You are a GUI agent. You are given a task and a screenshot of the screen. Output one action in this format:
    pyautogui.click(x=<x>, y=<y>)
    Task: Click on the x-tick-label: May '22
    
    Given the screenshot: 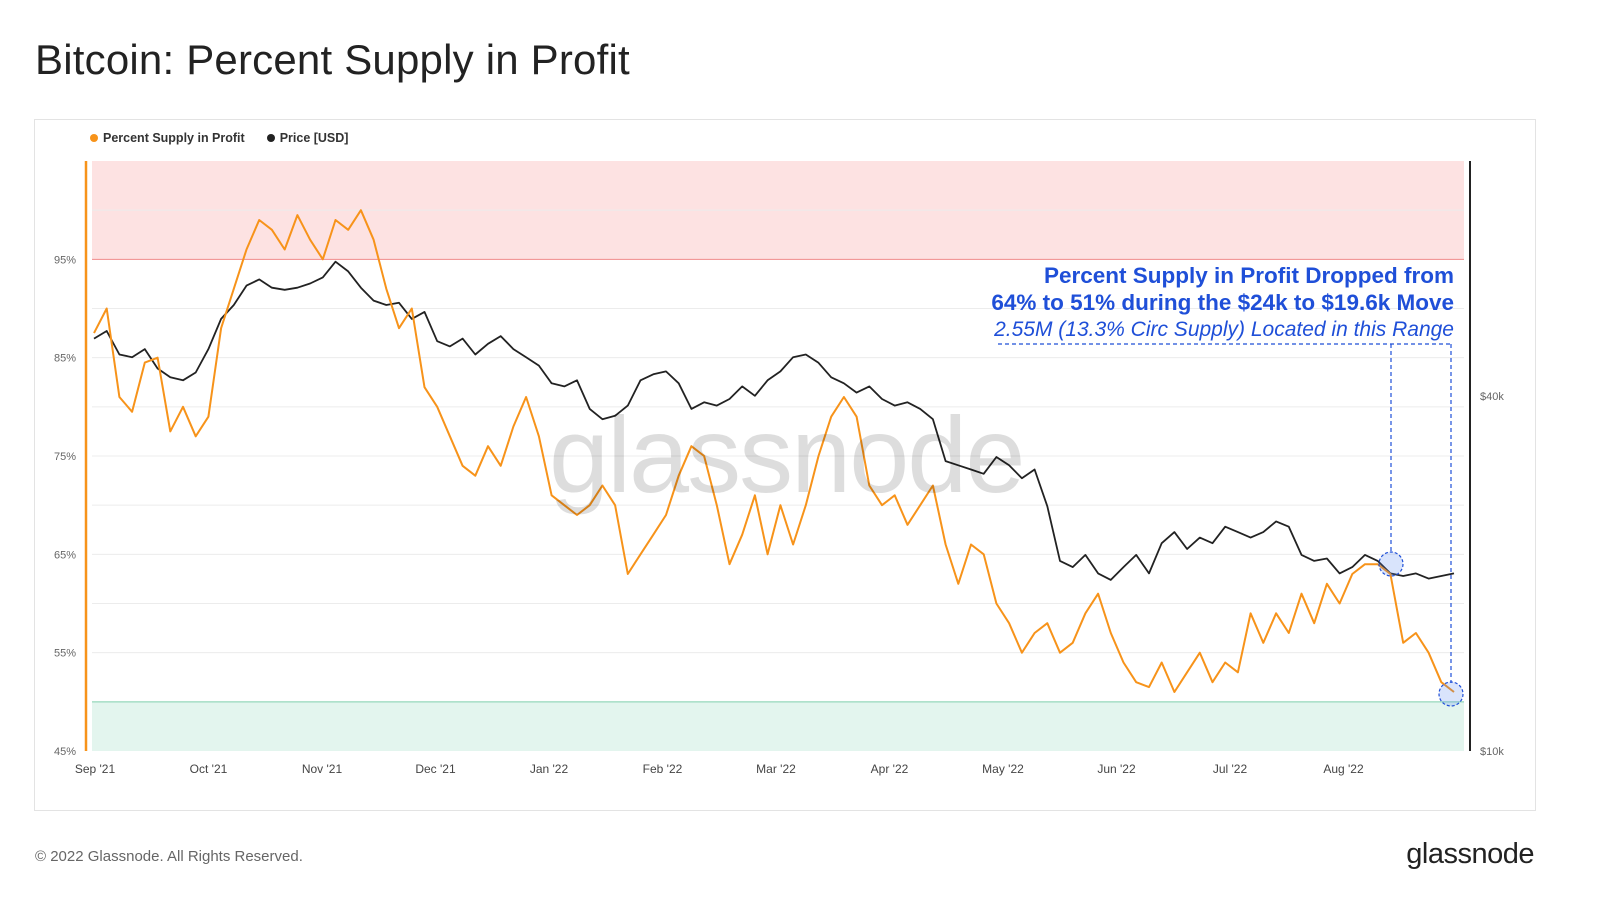 What is the action you would take?
    pyautogui.click(x=1003, y=769)
    